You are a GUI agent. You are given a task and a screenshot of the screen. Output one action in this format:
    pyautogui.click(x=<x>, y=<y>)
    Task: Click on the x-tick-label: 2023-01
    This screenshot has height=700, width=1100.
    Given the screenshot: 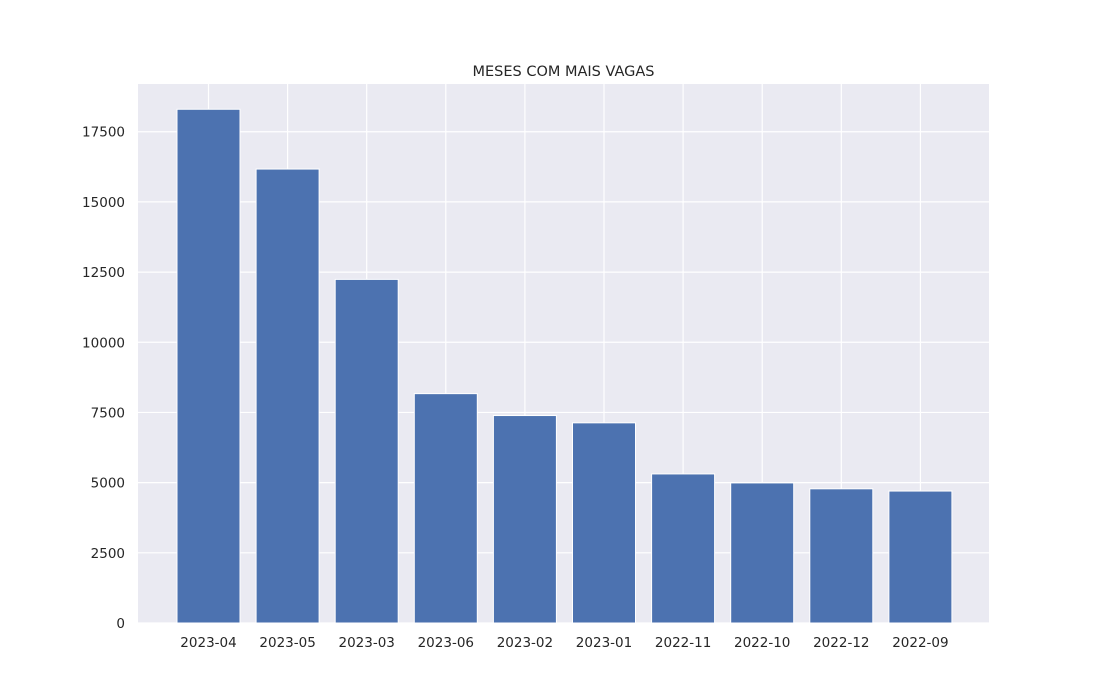 What is the action you would take?
    pyautogui.click(x=604, y=643)
    